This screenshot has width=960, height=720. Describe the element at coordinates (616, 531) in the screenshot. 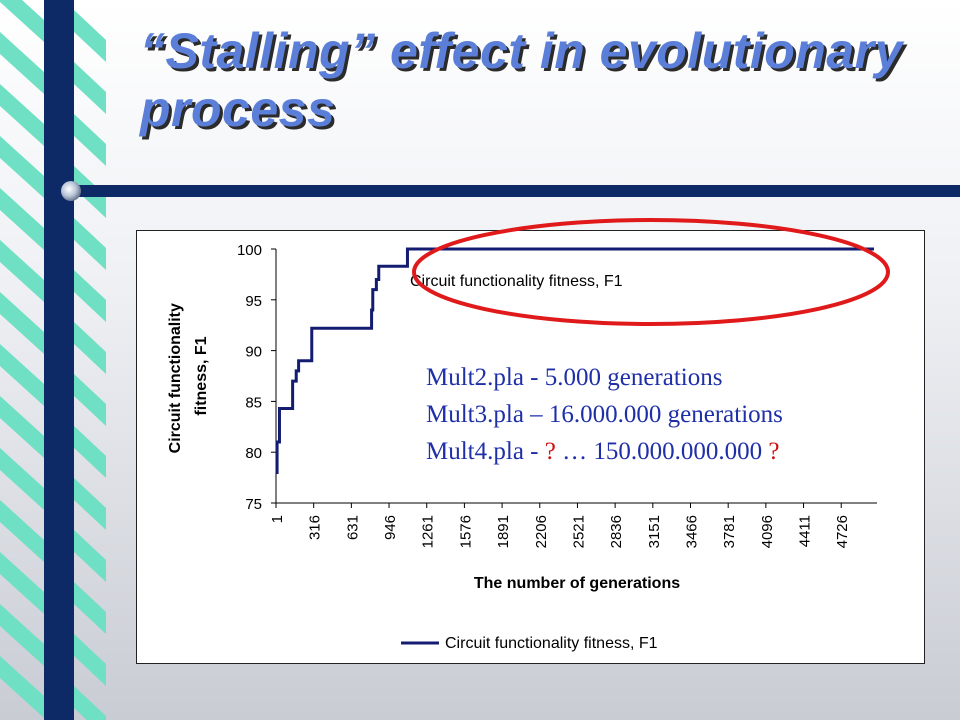

I see `x-tick-label: 2836` at that location.